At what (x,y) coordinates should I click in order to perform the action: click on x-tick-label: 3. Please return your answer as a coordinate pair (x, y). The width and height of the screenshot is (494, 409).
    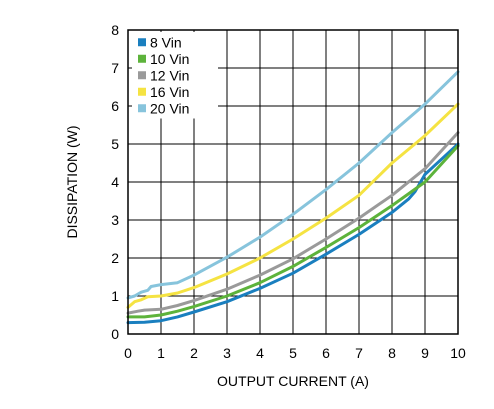
    Looking at the image, I should click on (227, 353).